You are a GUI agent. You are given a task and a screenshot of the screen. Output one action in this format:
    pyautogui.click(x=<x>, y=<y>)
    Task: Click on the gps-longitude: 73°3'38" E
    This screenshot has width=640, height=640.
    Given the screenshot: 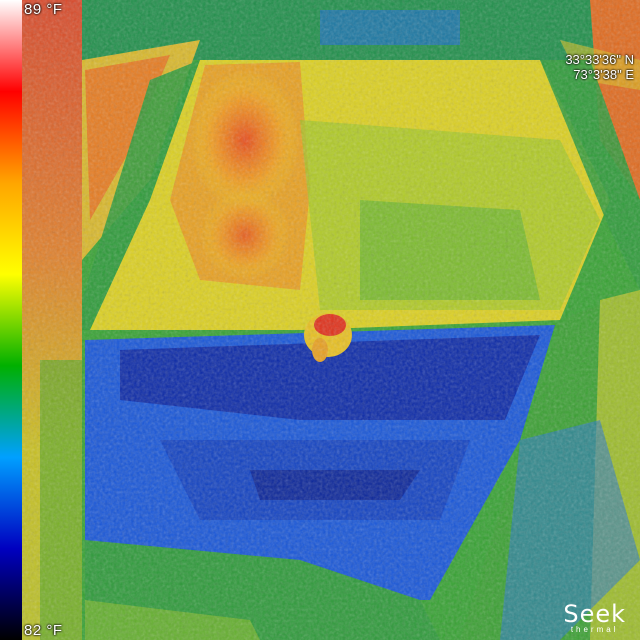 What is the action you would take?
    pyautogui.click(x=603, y=74)
    